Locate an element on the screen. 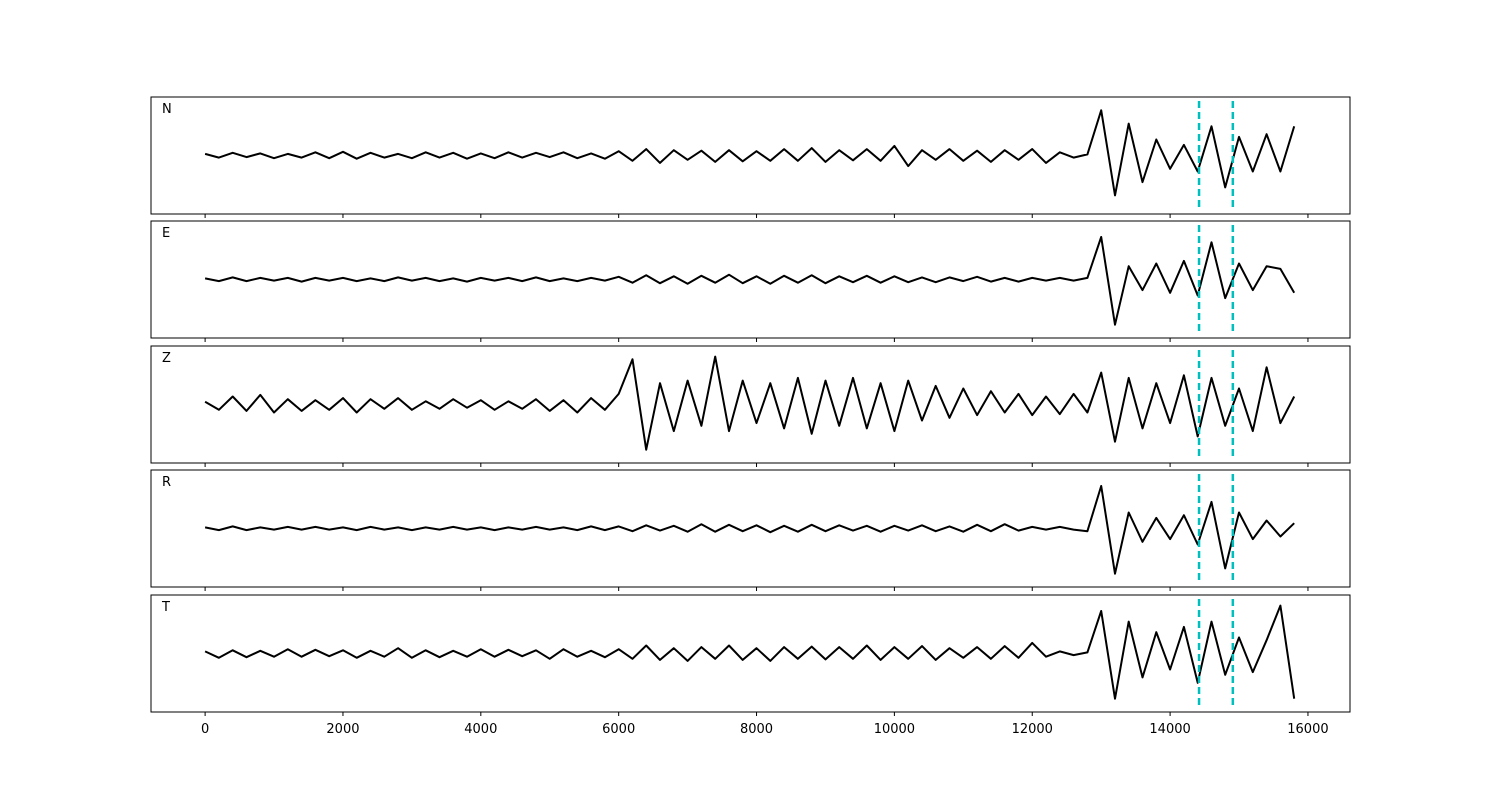  panel-label: R is located at coordinates (166, 482).